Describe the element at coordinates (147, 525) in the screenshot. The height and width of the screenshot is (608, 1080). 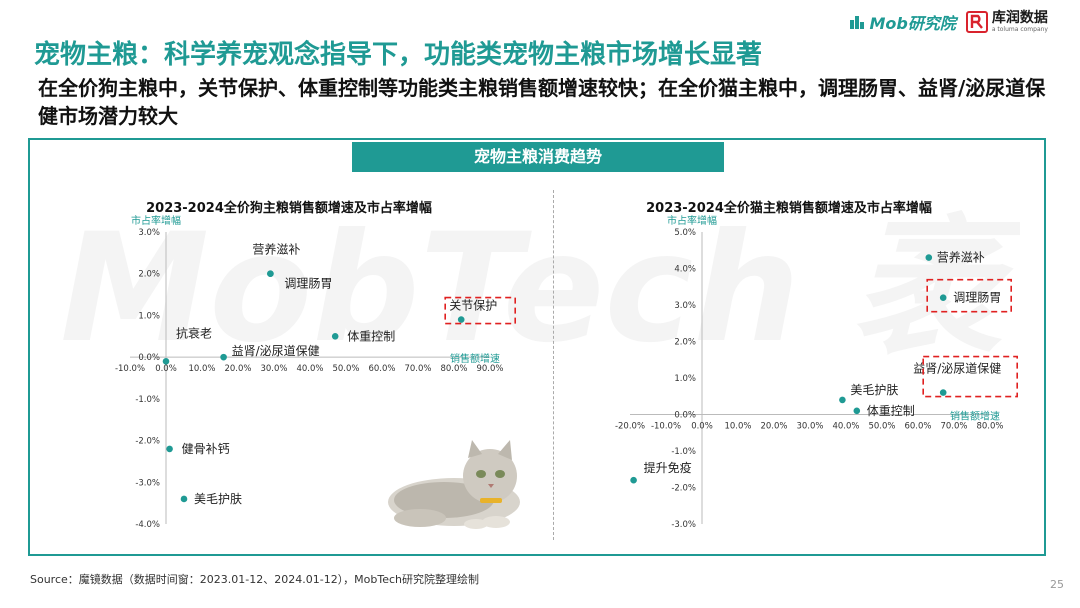
I see `y-tick-label: -4.0%` at that location.